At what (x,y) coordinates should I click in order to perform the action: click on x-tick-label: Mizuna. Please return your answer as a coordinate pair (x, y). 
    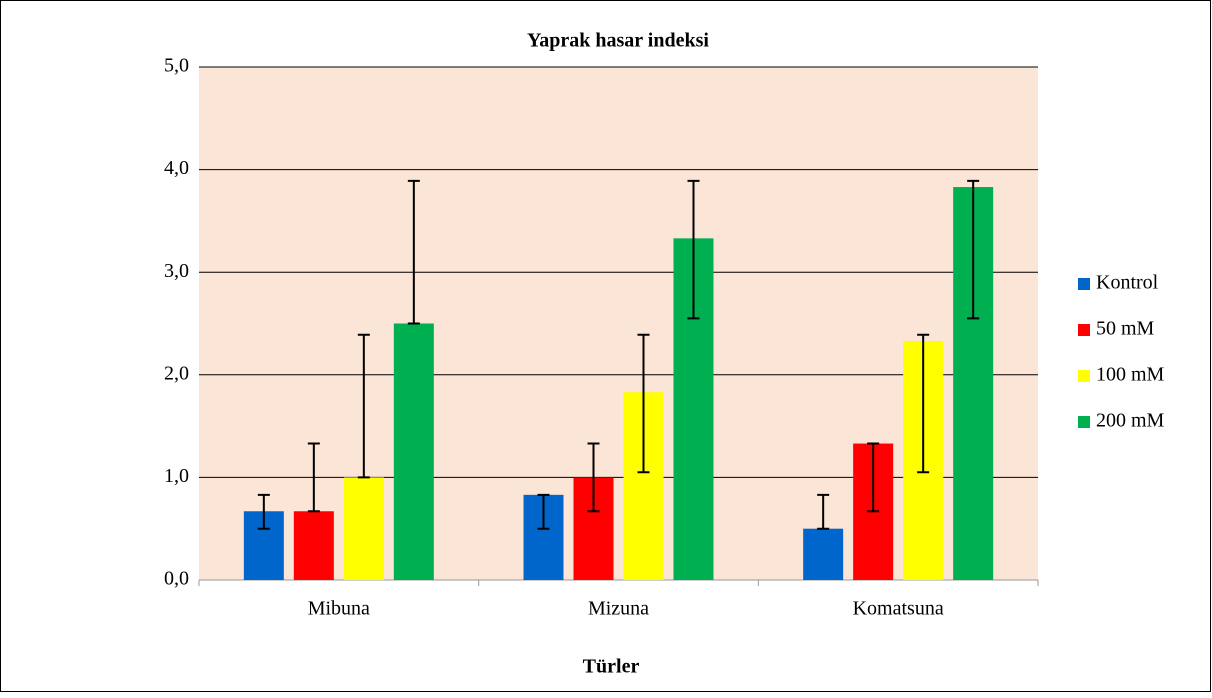
    Looking at the image, I should click on (618, 609).